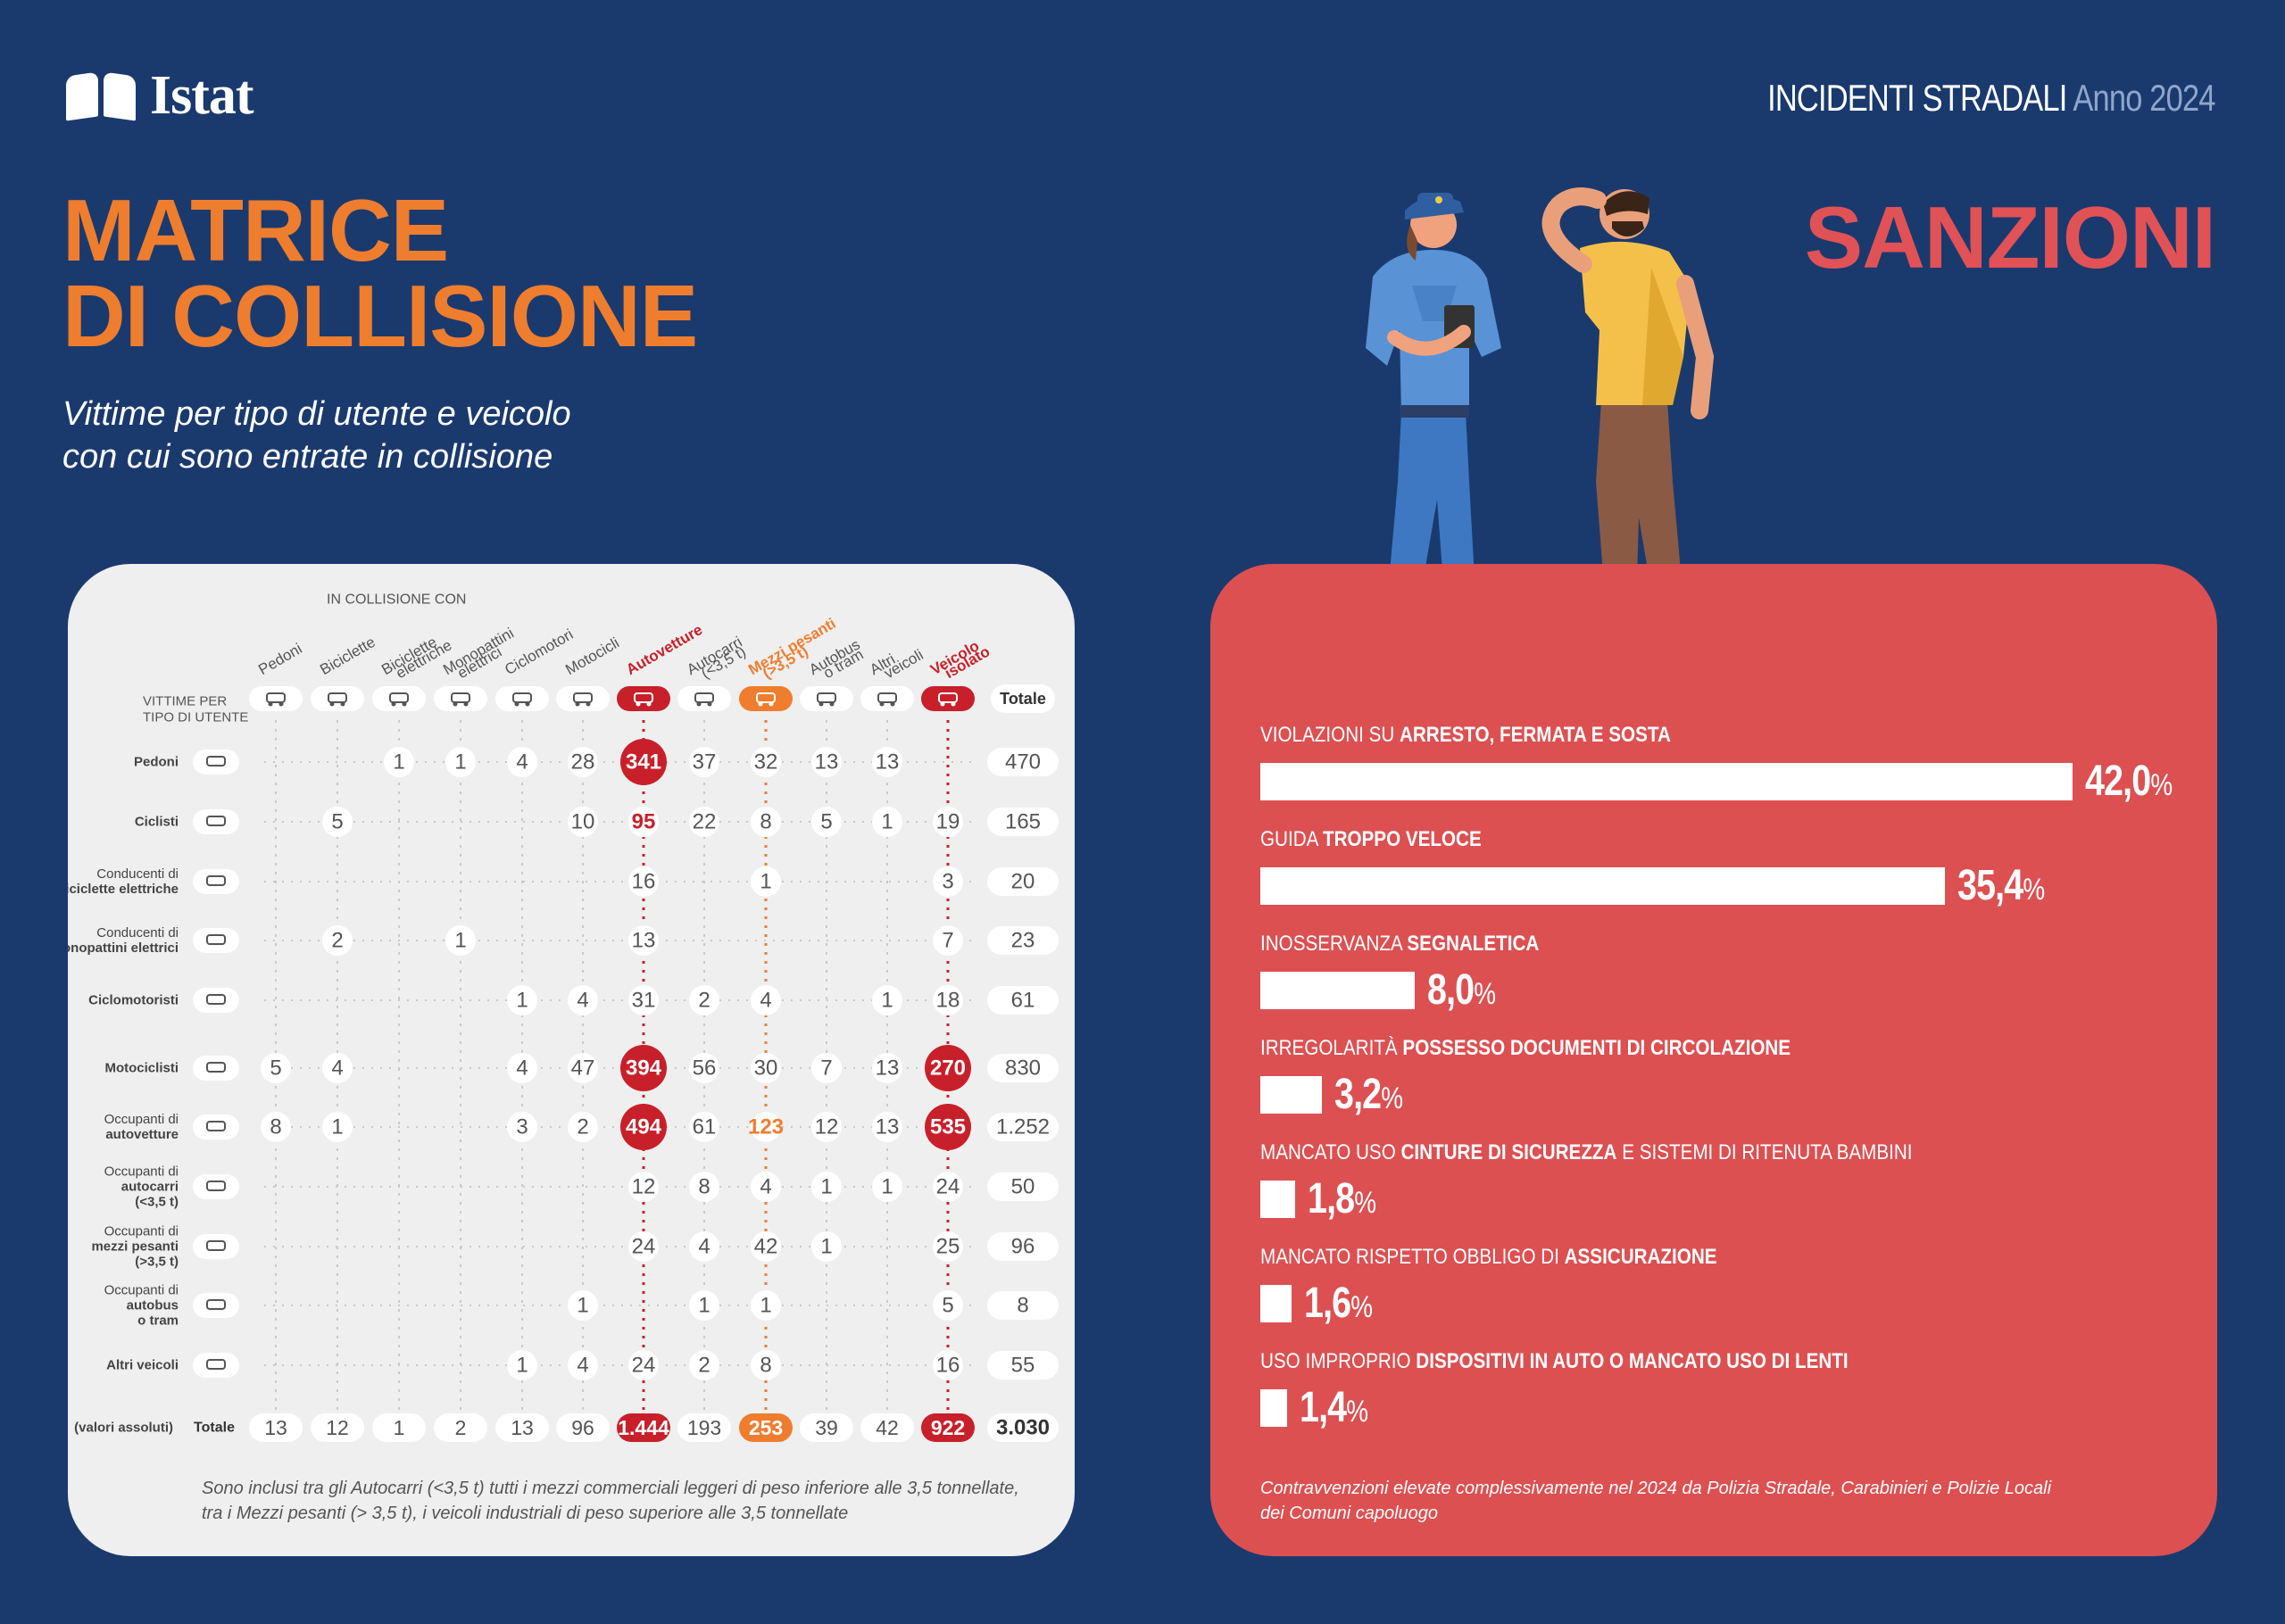 The image size is (2285, 1624). Describe the element at coordinates (455, 704) in the screenshot. I see `scooter-icon-wheel` at that location.